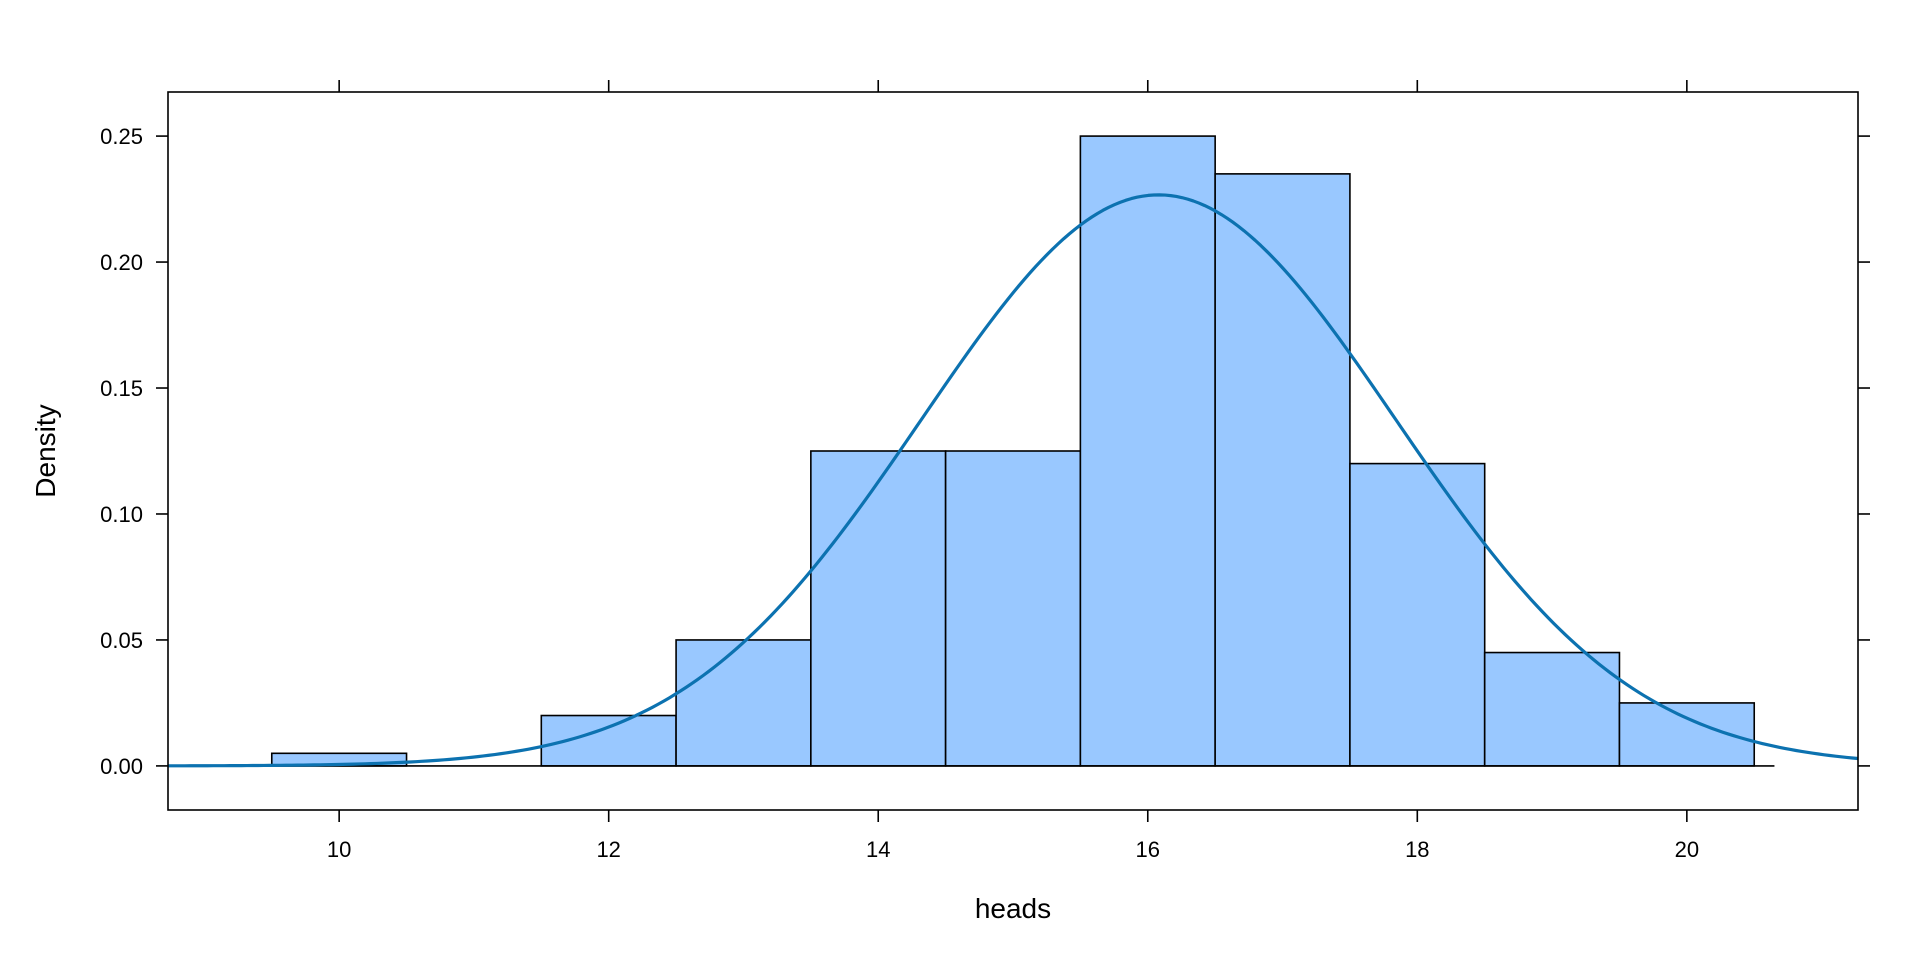 This screenshot has height=960, width=1920. I want to click on x-tick-label-1: 12, so click(608, 849).